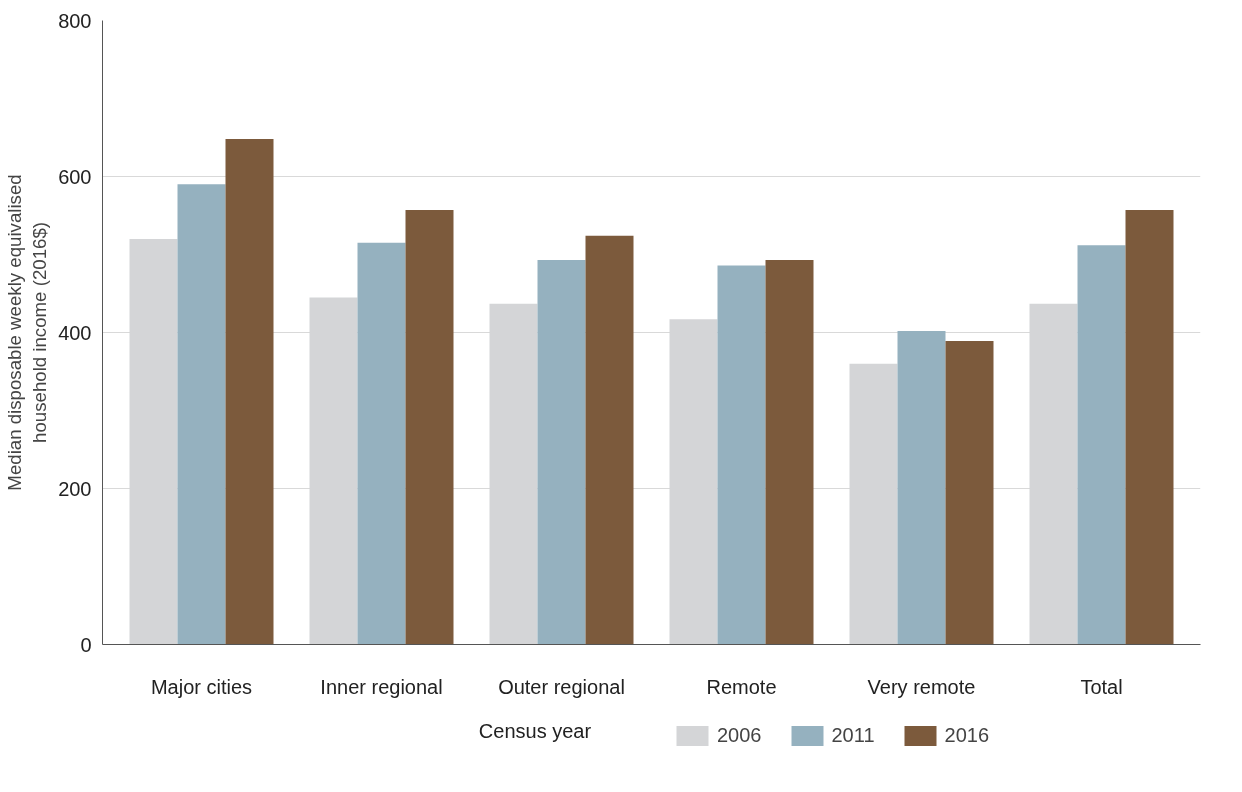  I want to click on legend-title: Census year, so click(535, 730).